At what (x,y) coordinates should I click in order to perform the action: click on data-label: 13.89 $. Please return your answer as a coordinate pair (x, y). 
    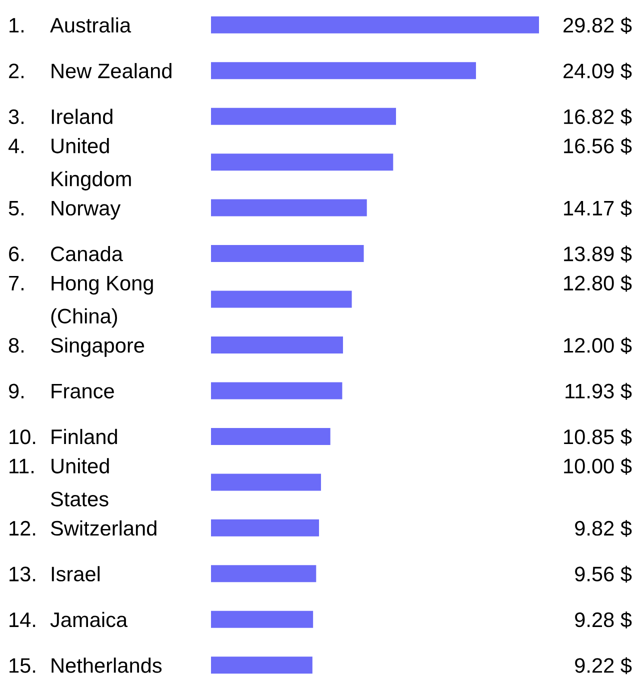
    Looking at the image, I should click on (598, 254).